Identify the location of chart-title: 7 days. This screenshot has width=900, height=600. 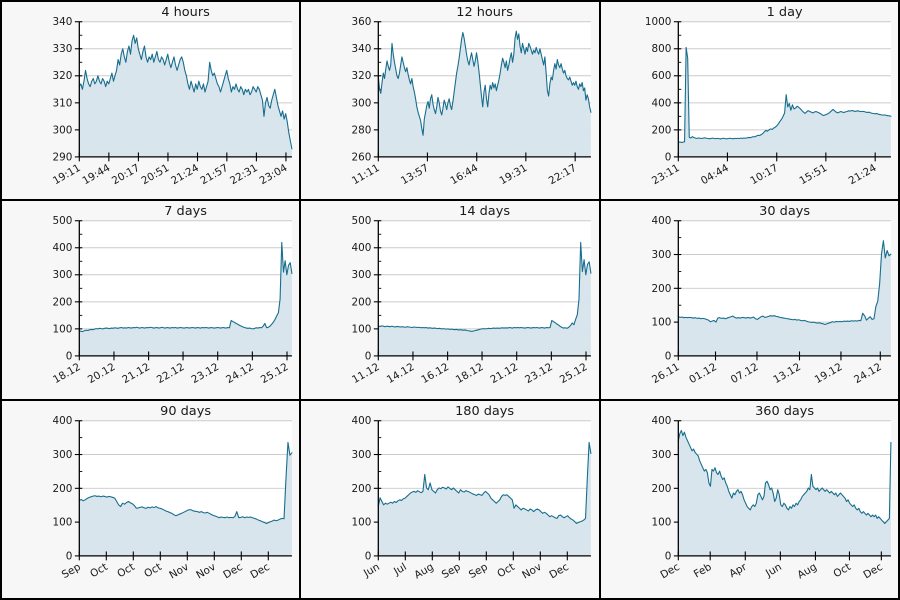
(185, 211).